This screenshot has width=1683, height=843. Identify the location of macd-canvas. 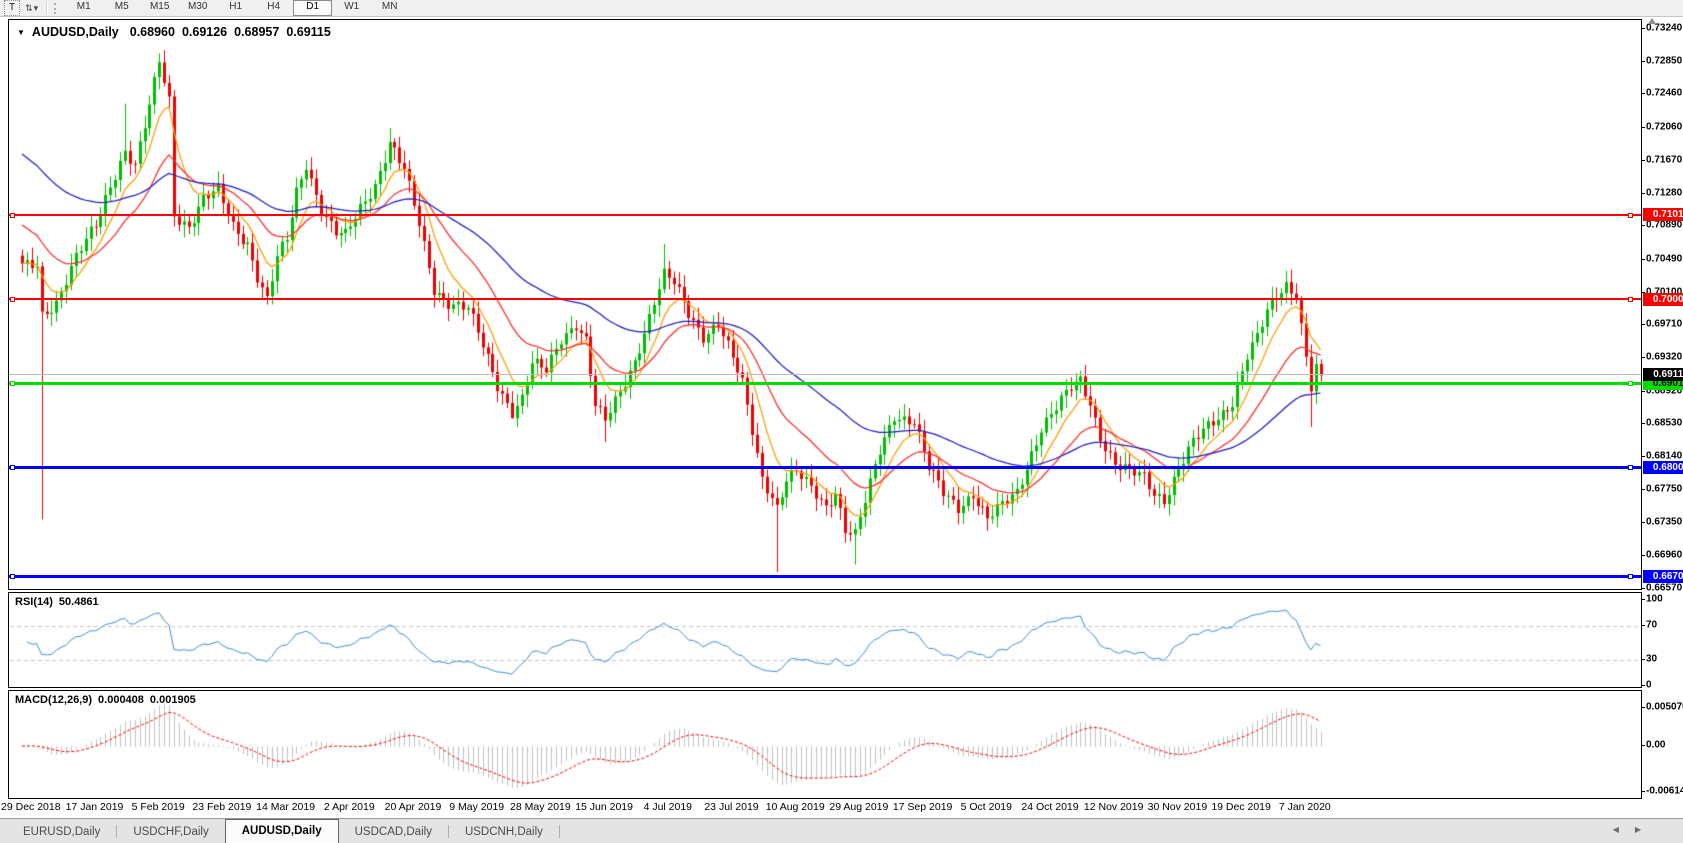
(825, 744).